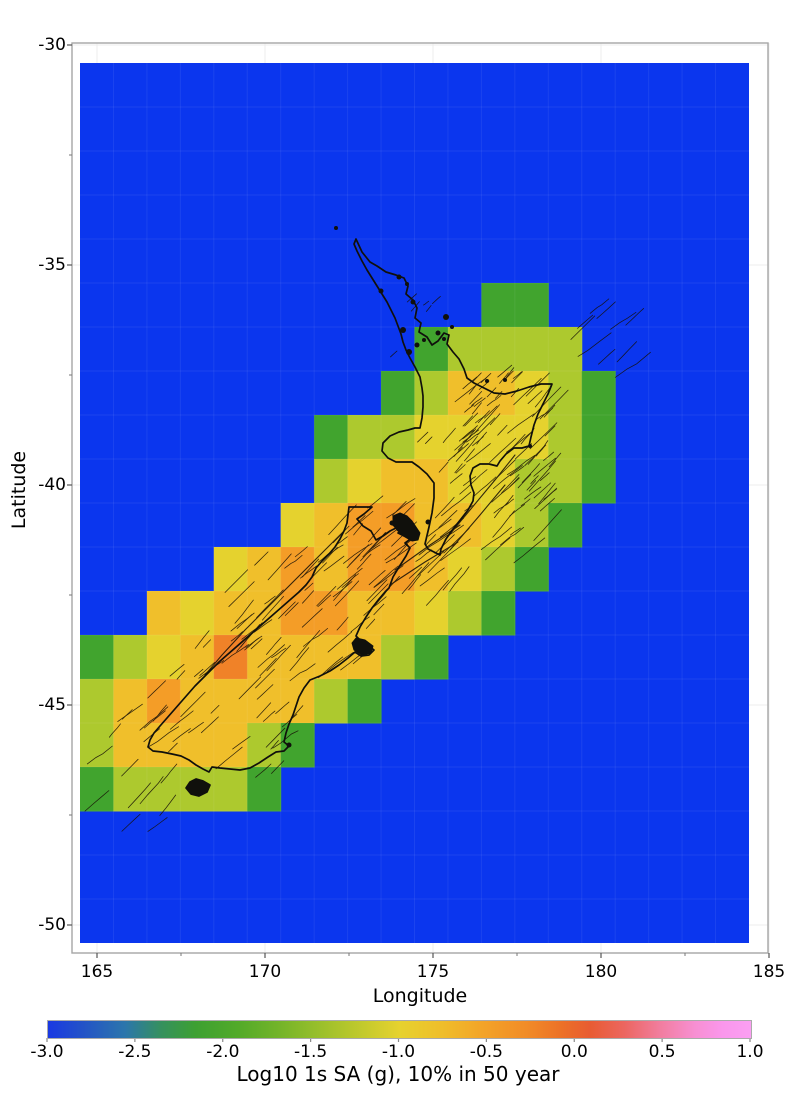 This screenshot has width=800, height=1102. What do you see at coordinates (601, 972) in the screenshot?
I see `x-tick-label: 180` at bounding box center [601, 972].